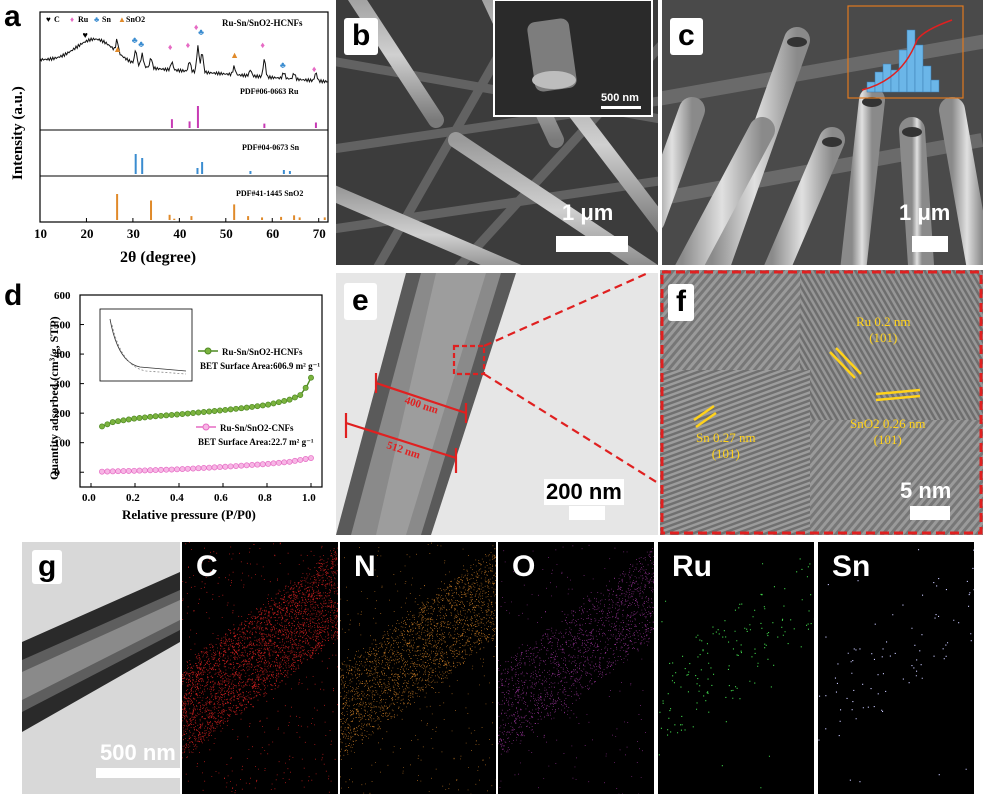 The width and height of the screenshot is (983, 807). I want to click on xrd-phase-marker: ♥, so click(84, 35).